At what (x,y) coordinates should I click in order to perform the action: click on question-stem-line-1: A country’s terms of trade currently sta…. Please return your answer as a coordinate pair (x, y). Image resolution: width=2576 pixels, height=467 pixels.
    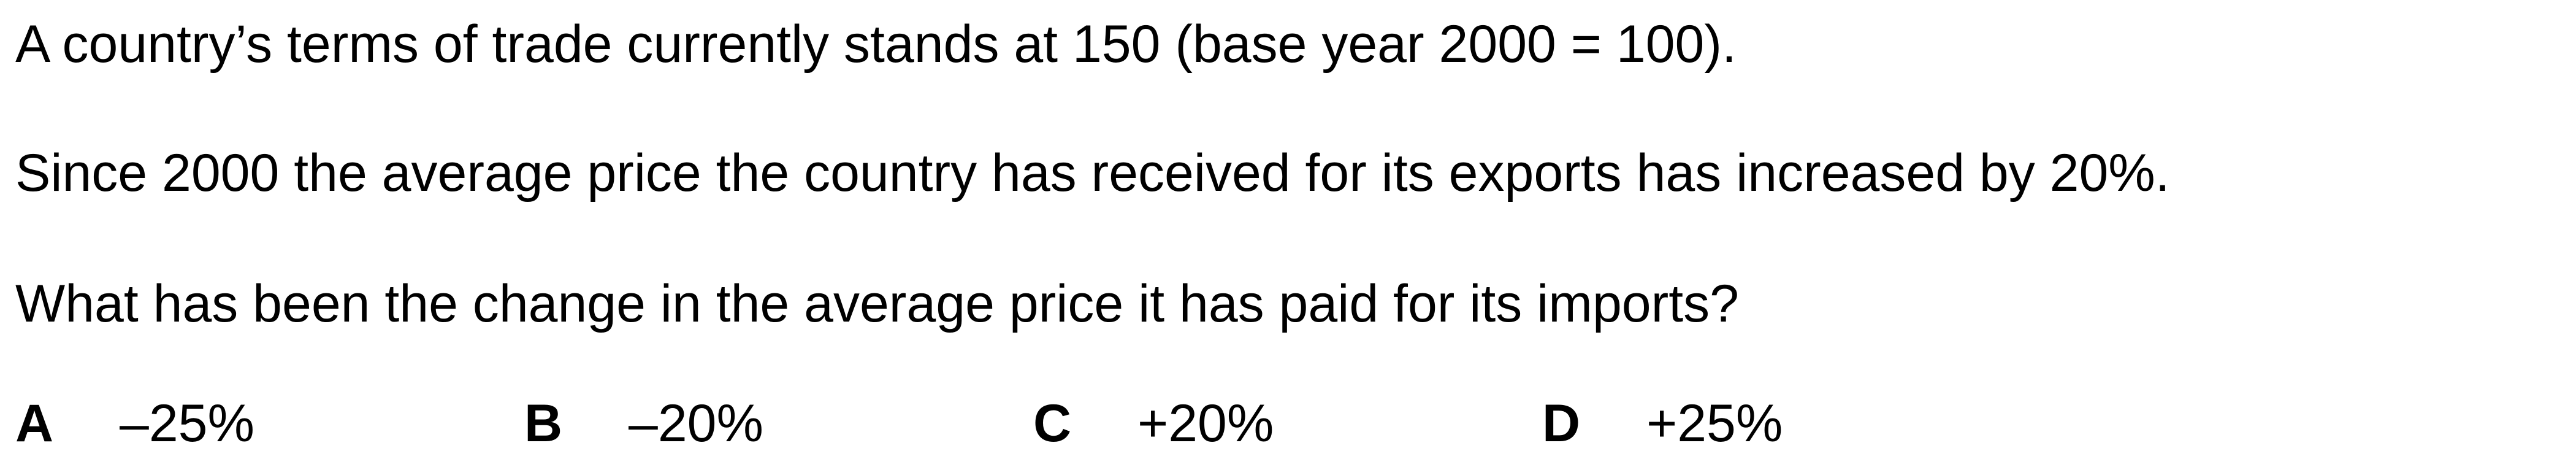
    Looking at the image, I should click on (876, 45).